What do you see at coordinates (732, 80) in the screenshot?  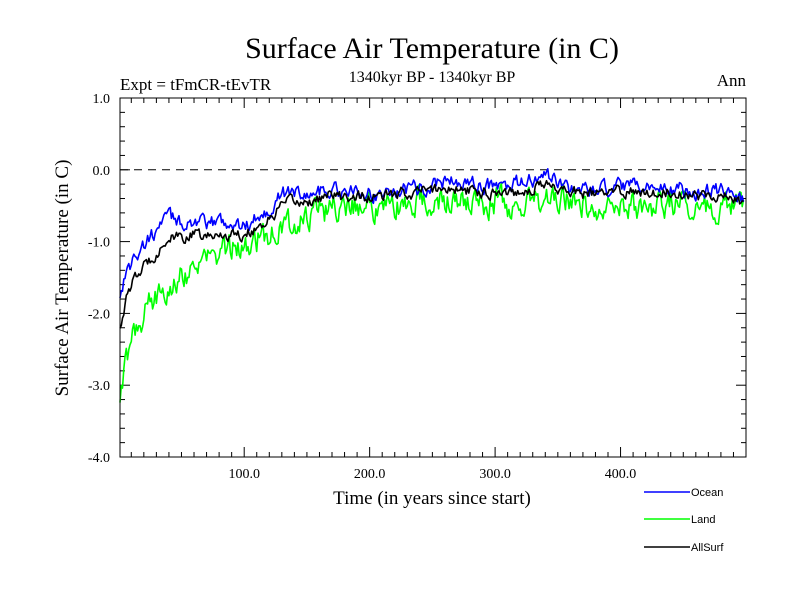 I see `season-label: Ann` at bounding box center [732, 80].